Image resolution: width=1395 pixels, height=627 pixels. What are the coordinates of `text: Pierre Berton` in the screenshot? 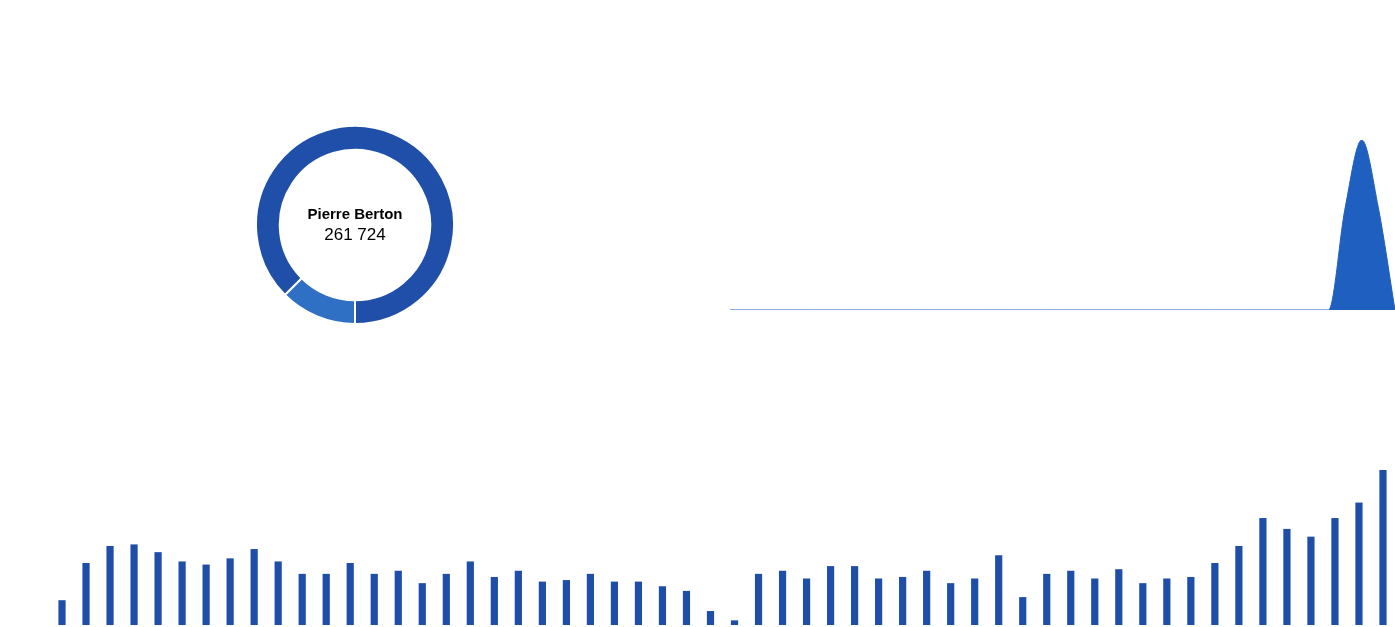 It's located at (355, 214).